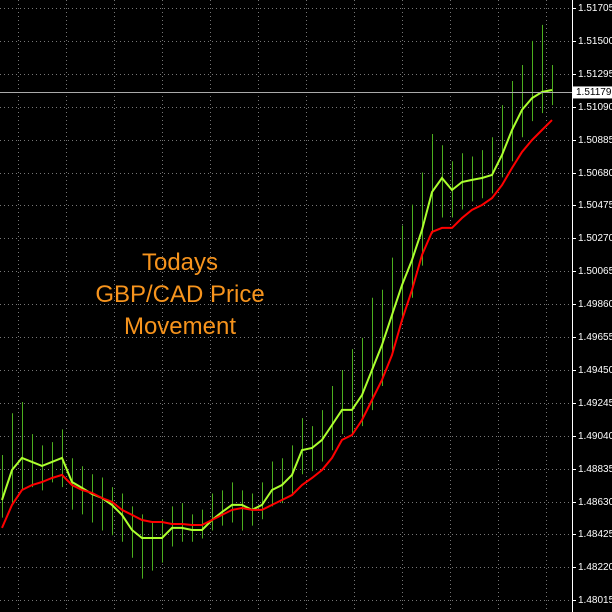 The width and height of the screenshot is (612, 612). What do you see at coordinates (595, 238) in the screenshot?
I see `y-tick-label: 1.50270` at bounding box center [595, 238].